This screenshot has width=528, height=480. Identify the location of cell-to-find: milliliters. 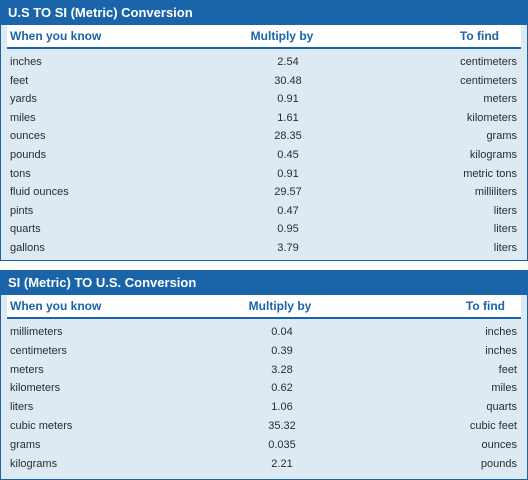
(495, 192).